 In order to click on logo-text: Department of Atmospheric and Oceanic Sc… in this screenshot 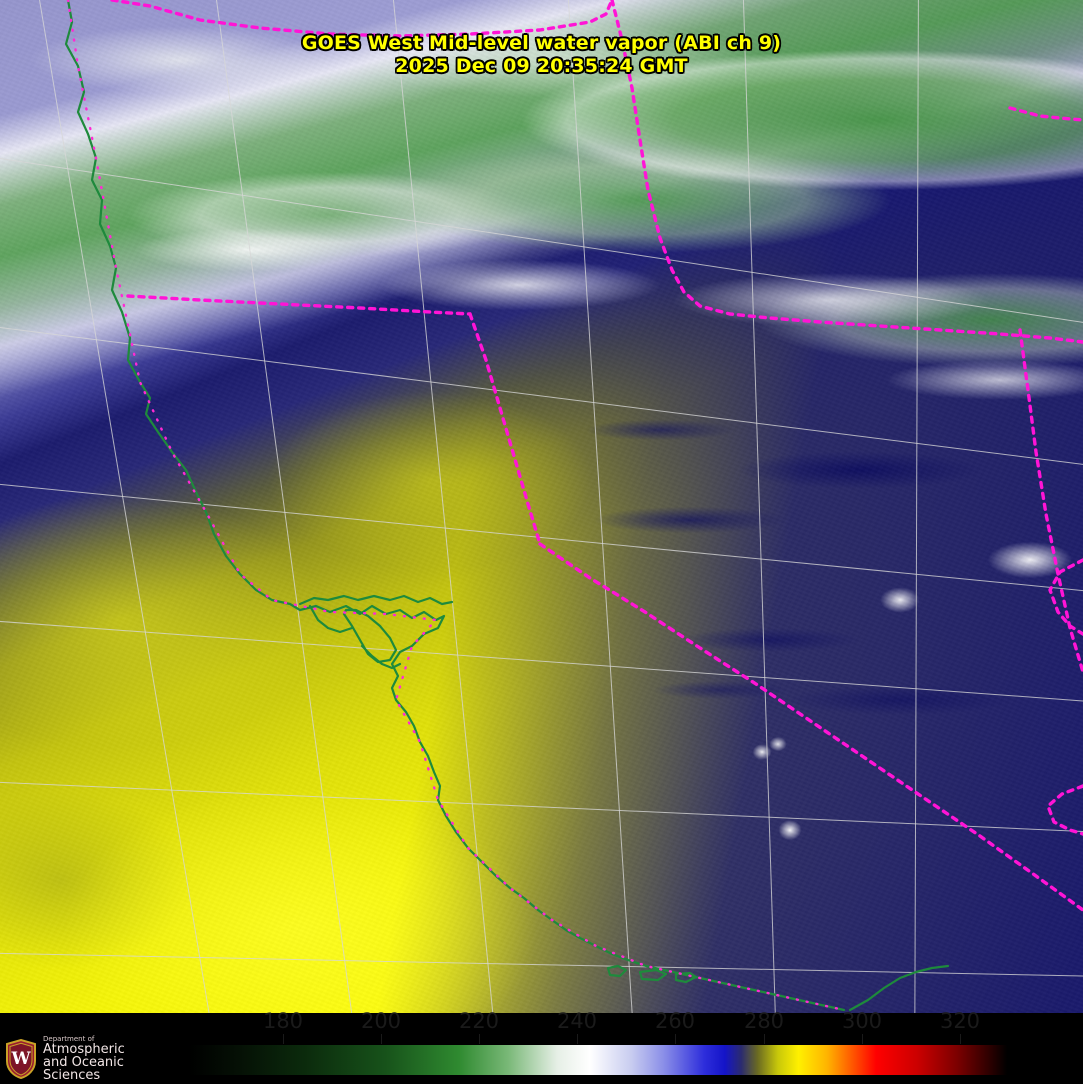, I will do `click(100, 1059)`.